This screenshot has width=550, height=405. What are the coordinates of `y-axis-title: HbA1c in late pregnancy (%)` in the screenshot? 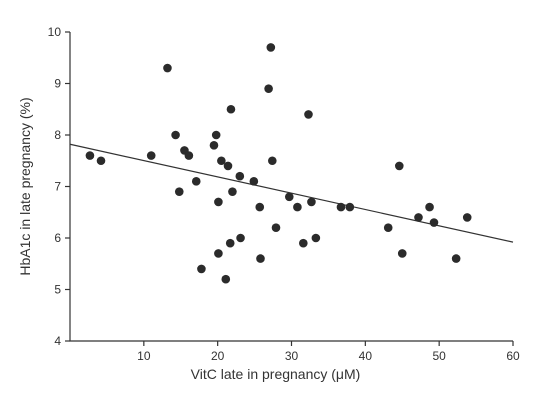 It's located at (25, 186).